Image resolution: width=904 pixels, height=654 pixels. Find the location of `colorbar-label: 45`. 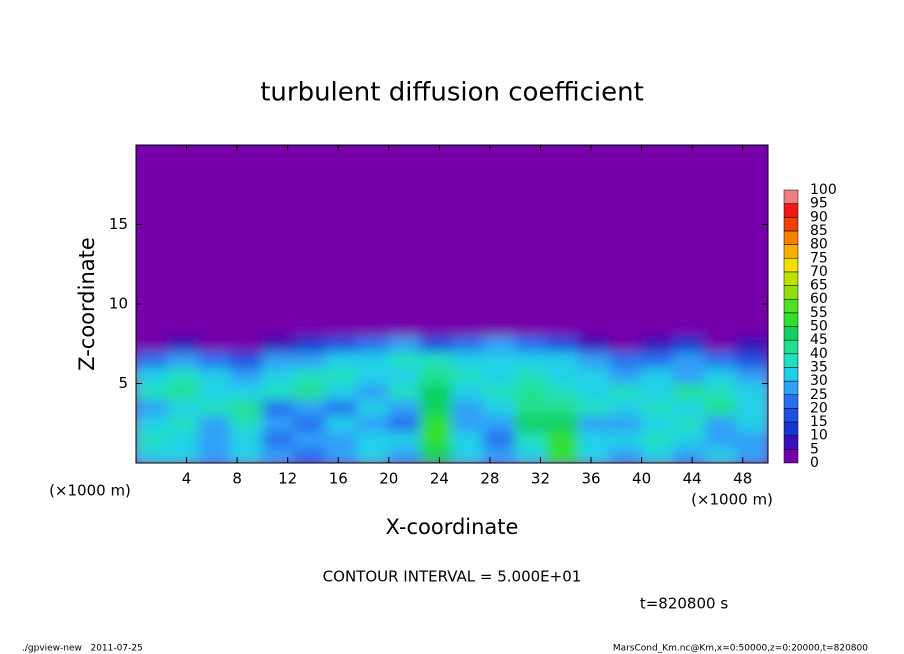

colorbar-label: 45 is located at coordinates (819, 340).